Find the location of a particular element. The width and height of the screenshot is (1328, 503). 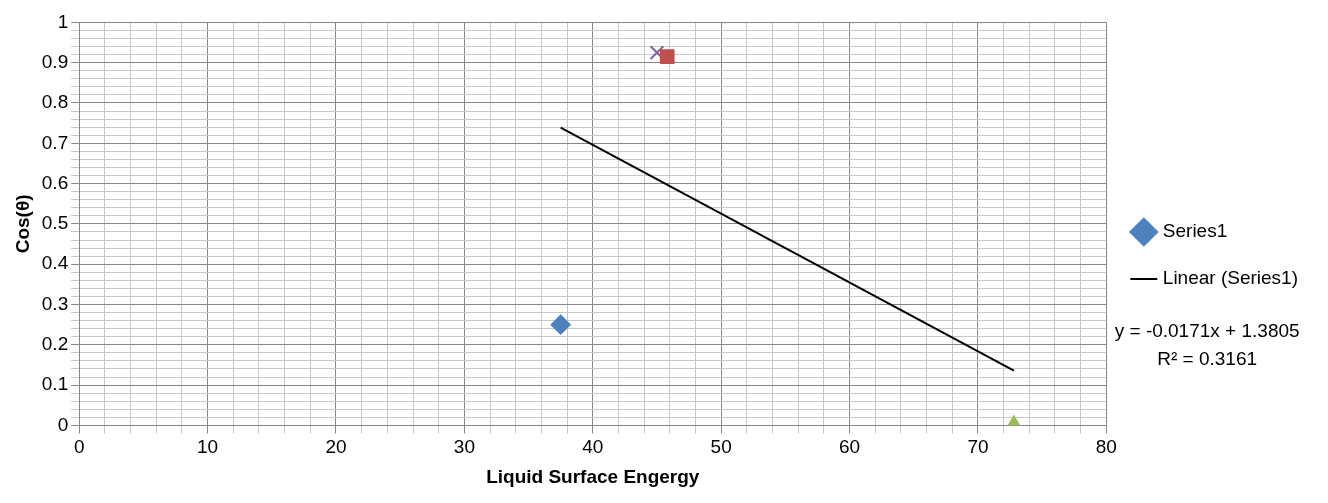

text: y = -0.0171x + 1.3805 is located at coordinates (1207, 330).